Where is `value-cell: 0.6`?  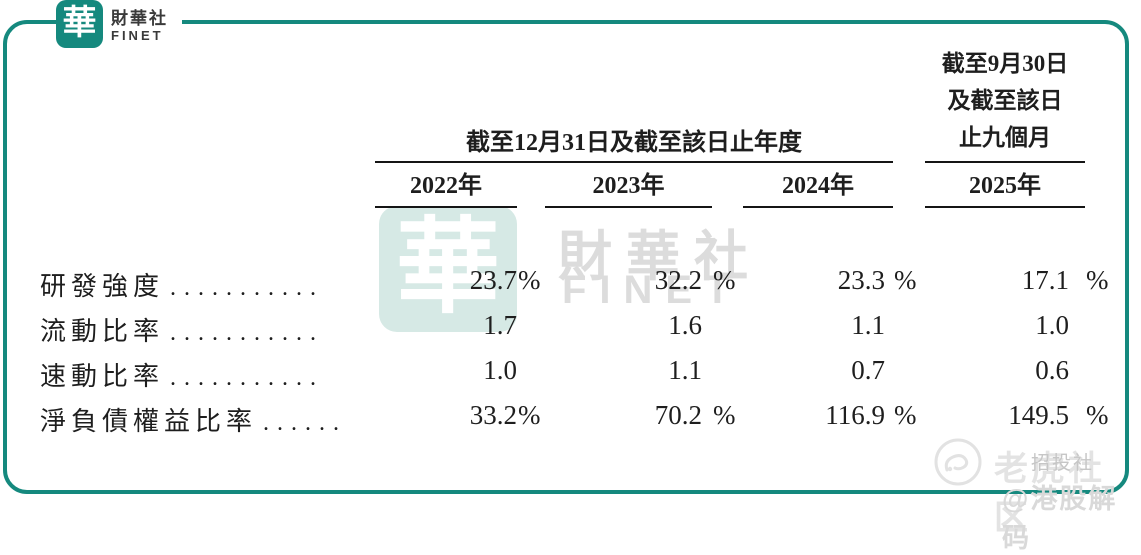 value-cell: 0.6 is located at coordinates (1052, 370).